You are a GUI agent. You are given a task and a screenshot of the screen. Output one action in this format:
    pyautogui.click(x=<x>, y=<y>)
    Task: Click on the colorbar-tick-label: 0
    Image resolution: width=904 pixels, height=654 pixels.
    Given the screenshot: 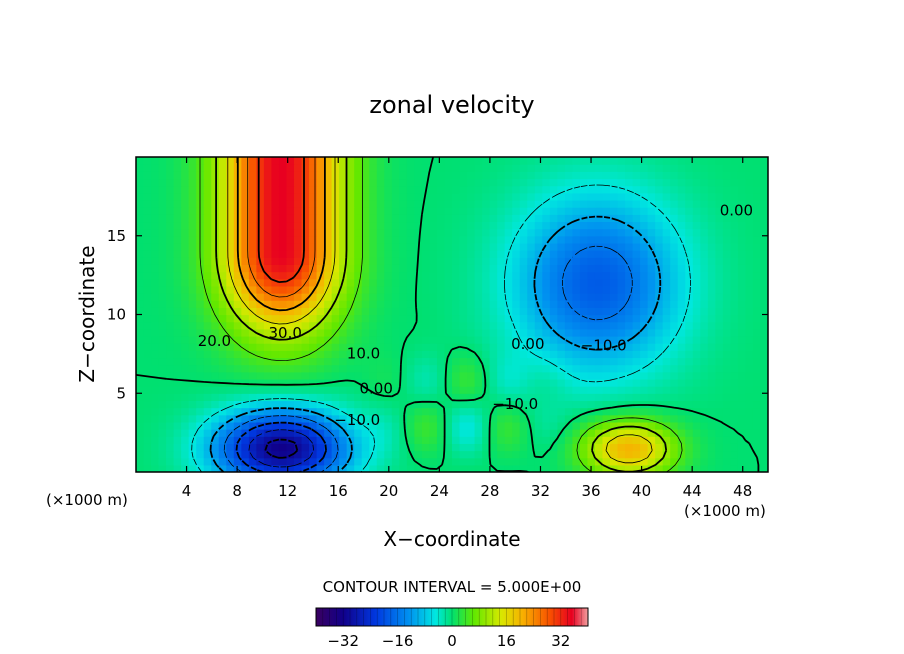 What is the action you would take?
    pyautogui.click(x=452, y=641)
    